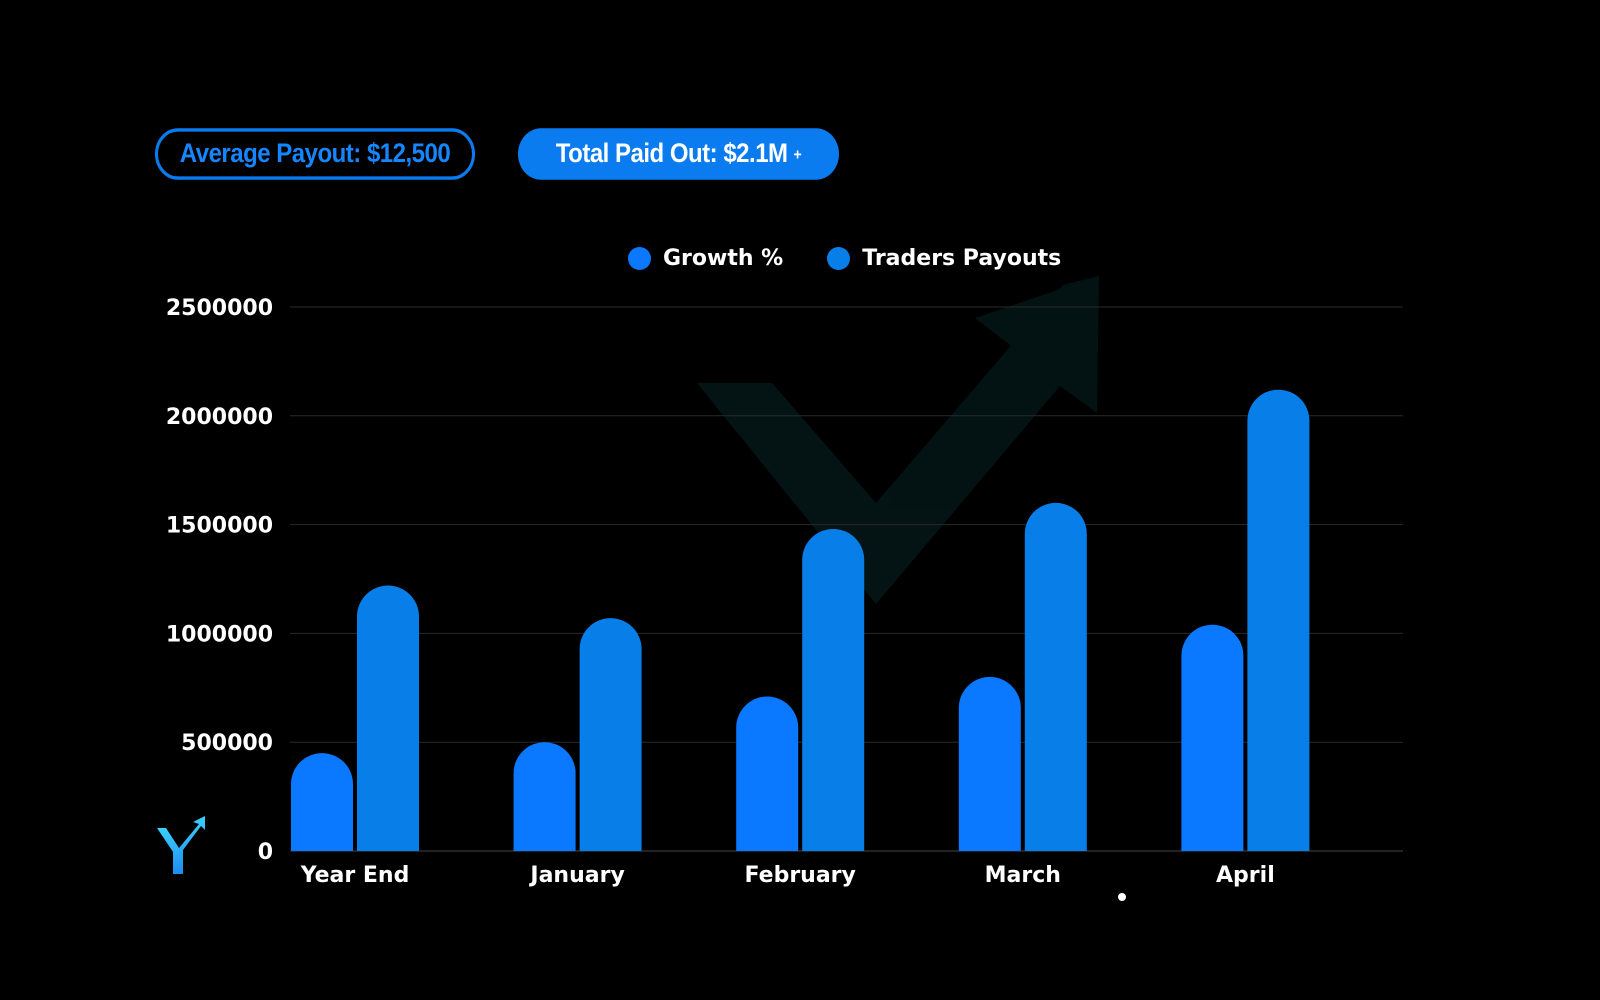  Describe the element at coordinates (576, 875) in the screenshot. I see `x-tick-label: January` at that location.